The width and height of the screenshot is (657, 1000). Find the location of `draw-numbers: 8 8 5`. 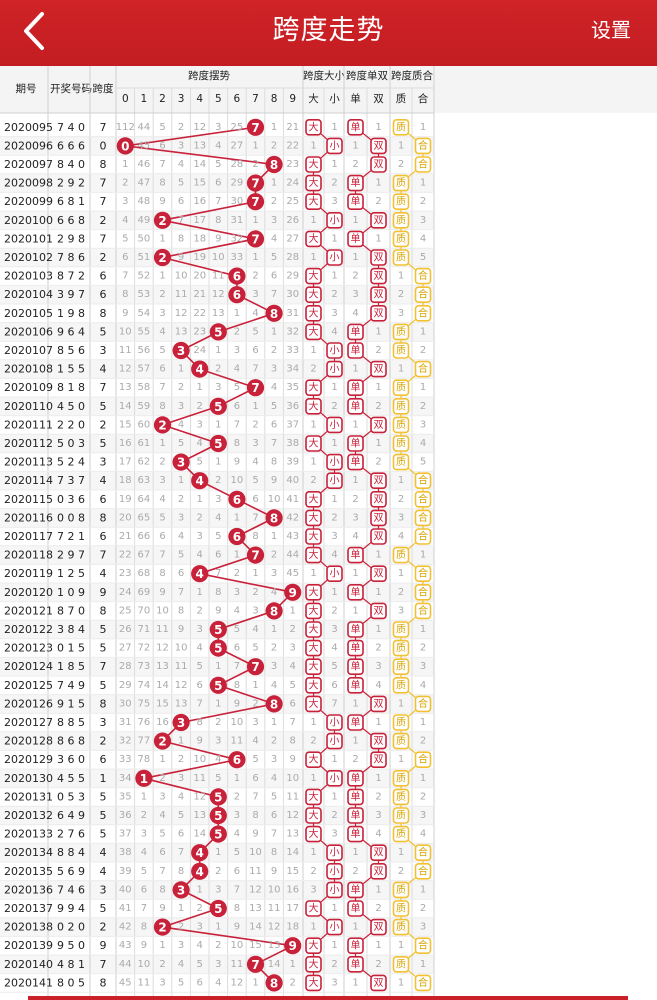

draw-numbers: 8 8 5 is located at coordinates (71, 722).